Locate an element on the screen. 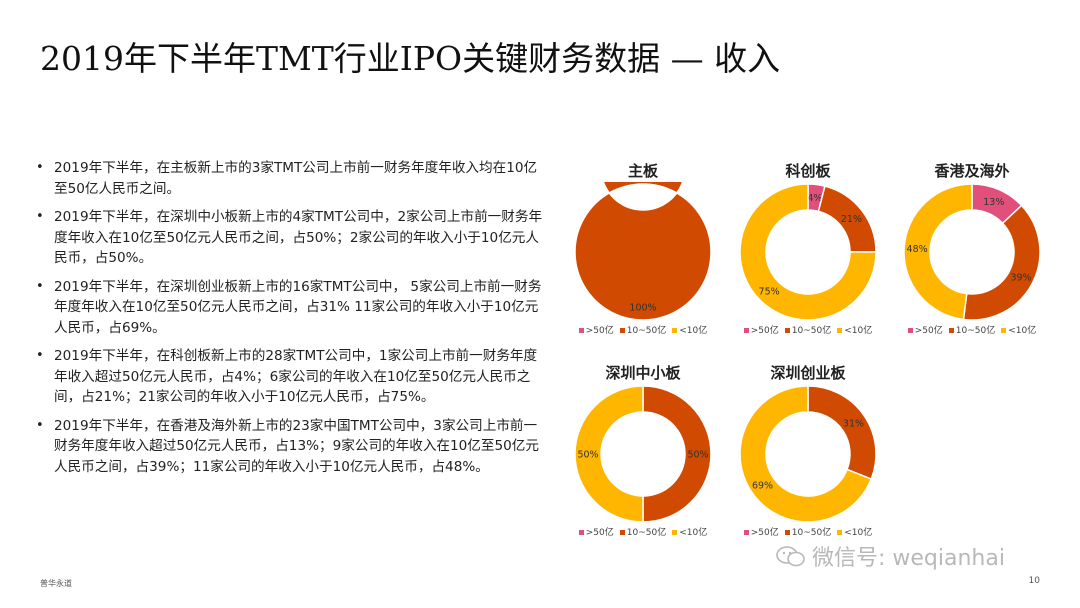 Image resolution: width=1080 pixels, height=608 pixels. chart-title: 科创板 is located at coordinates (808, 171).